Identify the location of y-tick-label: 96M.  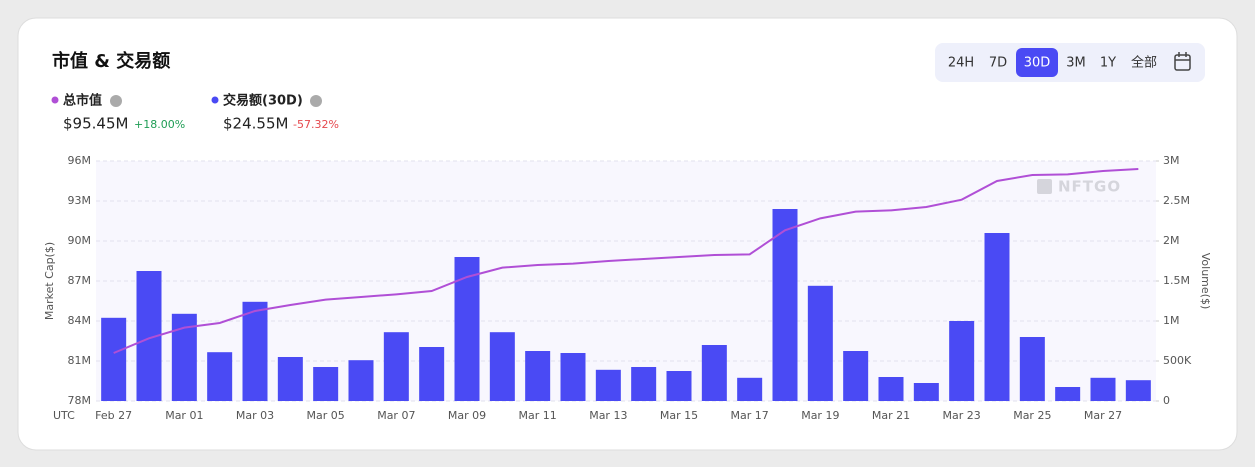
(80, 160).